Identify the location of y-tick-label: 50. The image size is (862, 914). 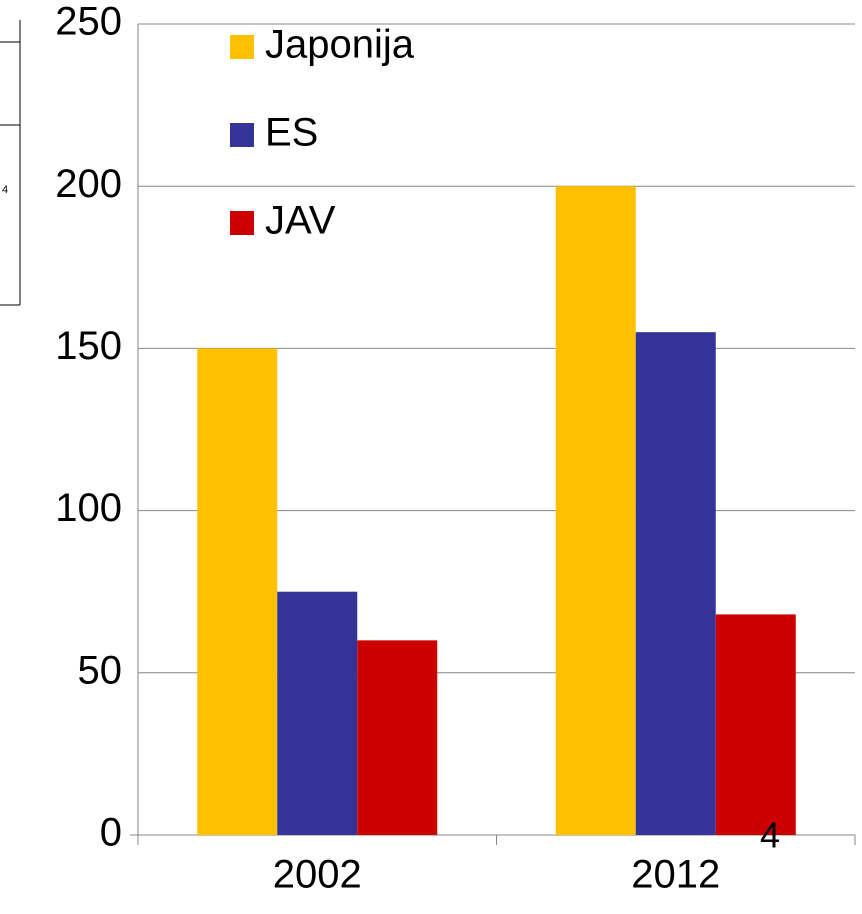
(100, 670).